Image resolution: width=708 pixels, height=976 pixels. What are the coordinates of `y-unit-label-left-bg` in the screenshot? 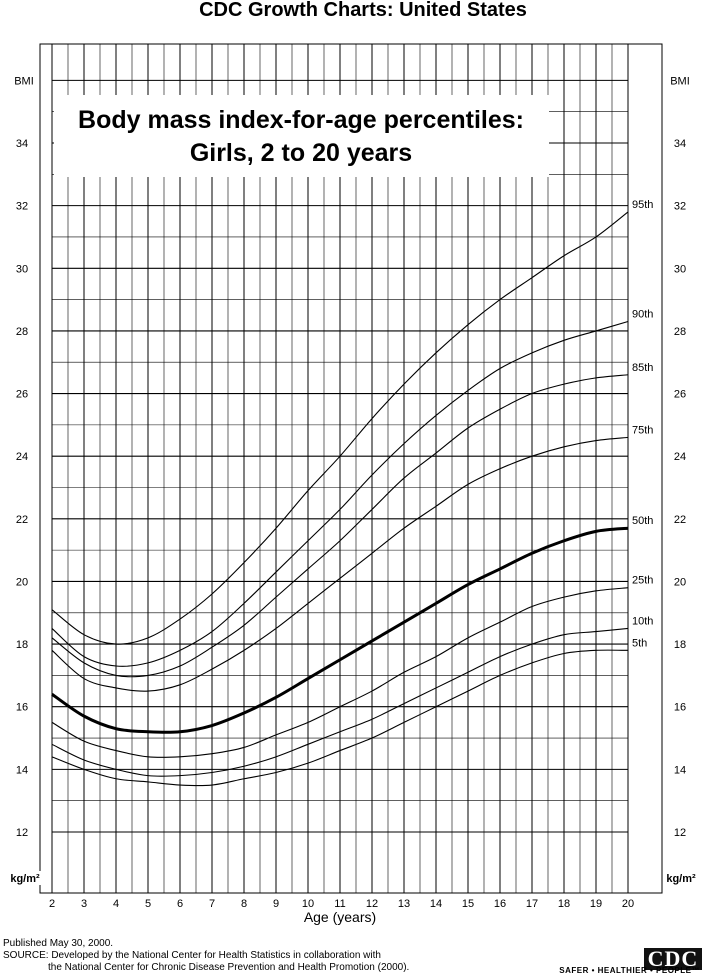 It's located at (25, 878).